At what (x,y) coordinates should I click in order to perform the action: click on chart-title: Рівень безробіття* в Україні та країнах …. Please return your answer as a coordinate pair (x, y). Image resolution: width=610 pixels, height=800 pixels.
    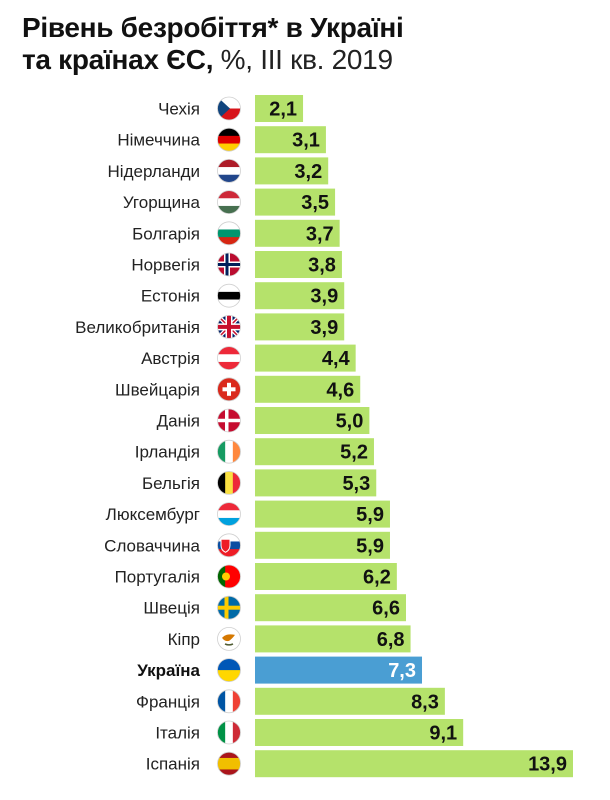
    Looking at the image, I should click on (307, 44).